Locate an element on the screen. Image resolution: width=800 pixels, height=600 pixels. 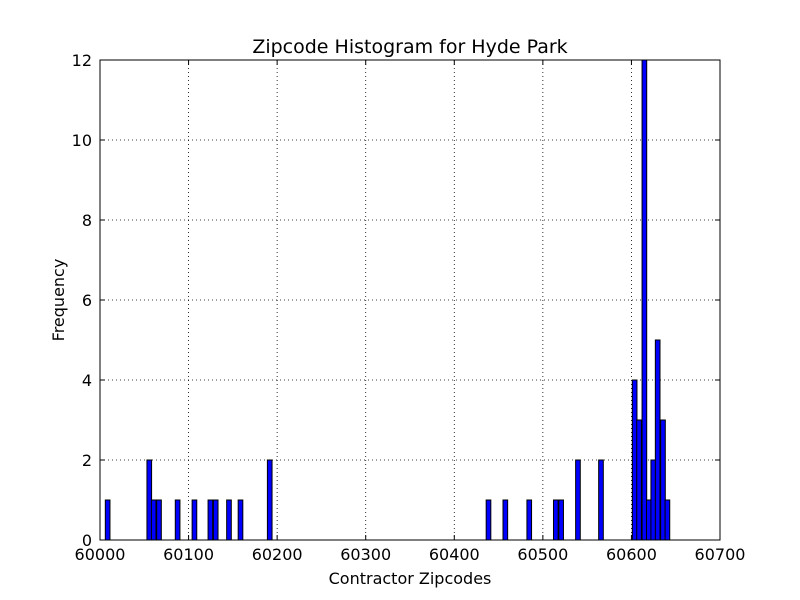
y-tick-label: 8 is located at coordinates (87, 220).